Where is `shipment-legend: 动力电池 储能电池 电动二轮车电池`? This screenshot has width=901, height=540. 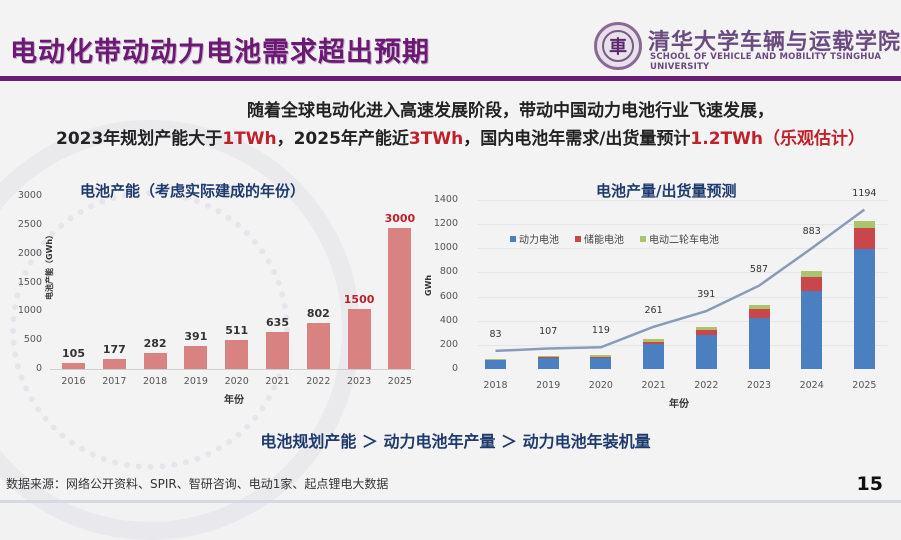 shipment-legend: 动力电池 储能电池 电动二轮车电池 is located at coordinates (614, 238).